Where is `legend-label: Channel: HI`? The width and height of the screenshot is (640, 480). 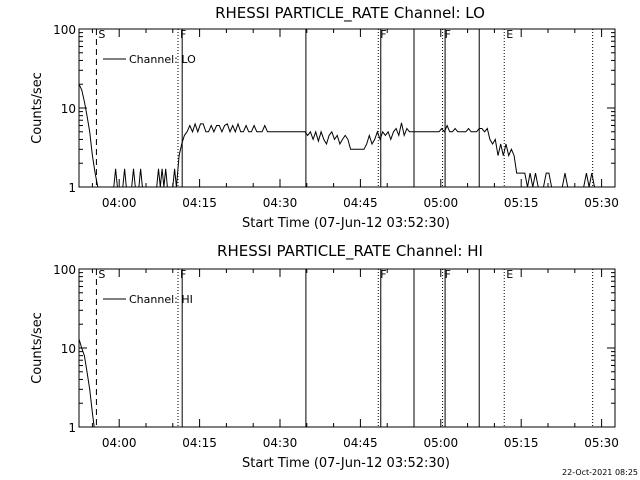 legend-label: Channel: HI is located at coordinates (161, 299).